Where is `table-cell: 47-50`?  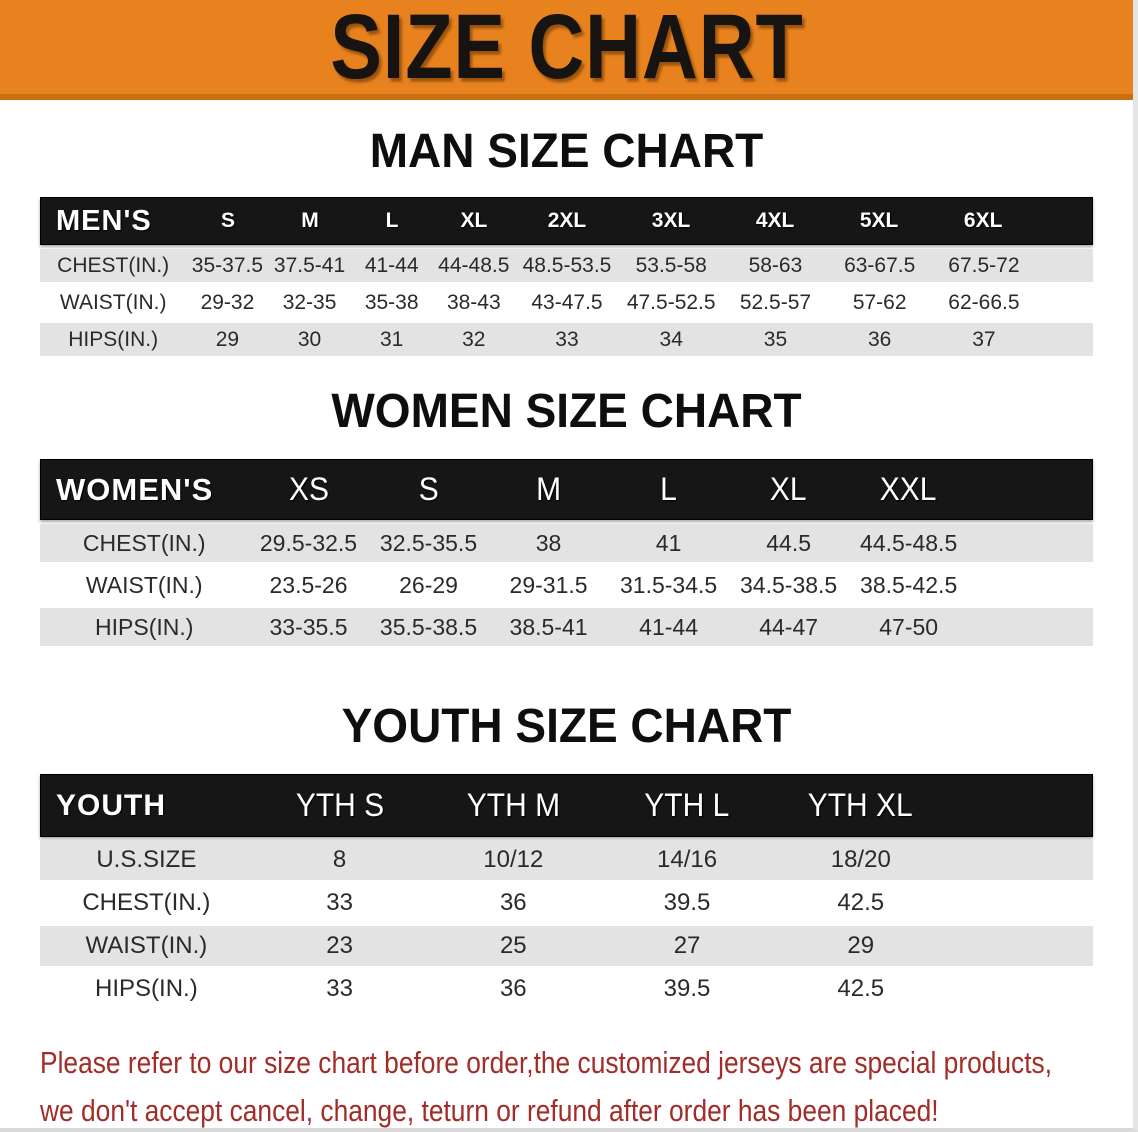 table-cell: 47-50 is located at coordinates (909, 626).